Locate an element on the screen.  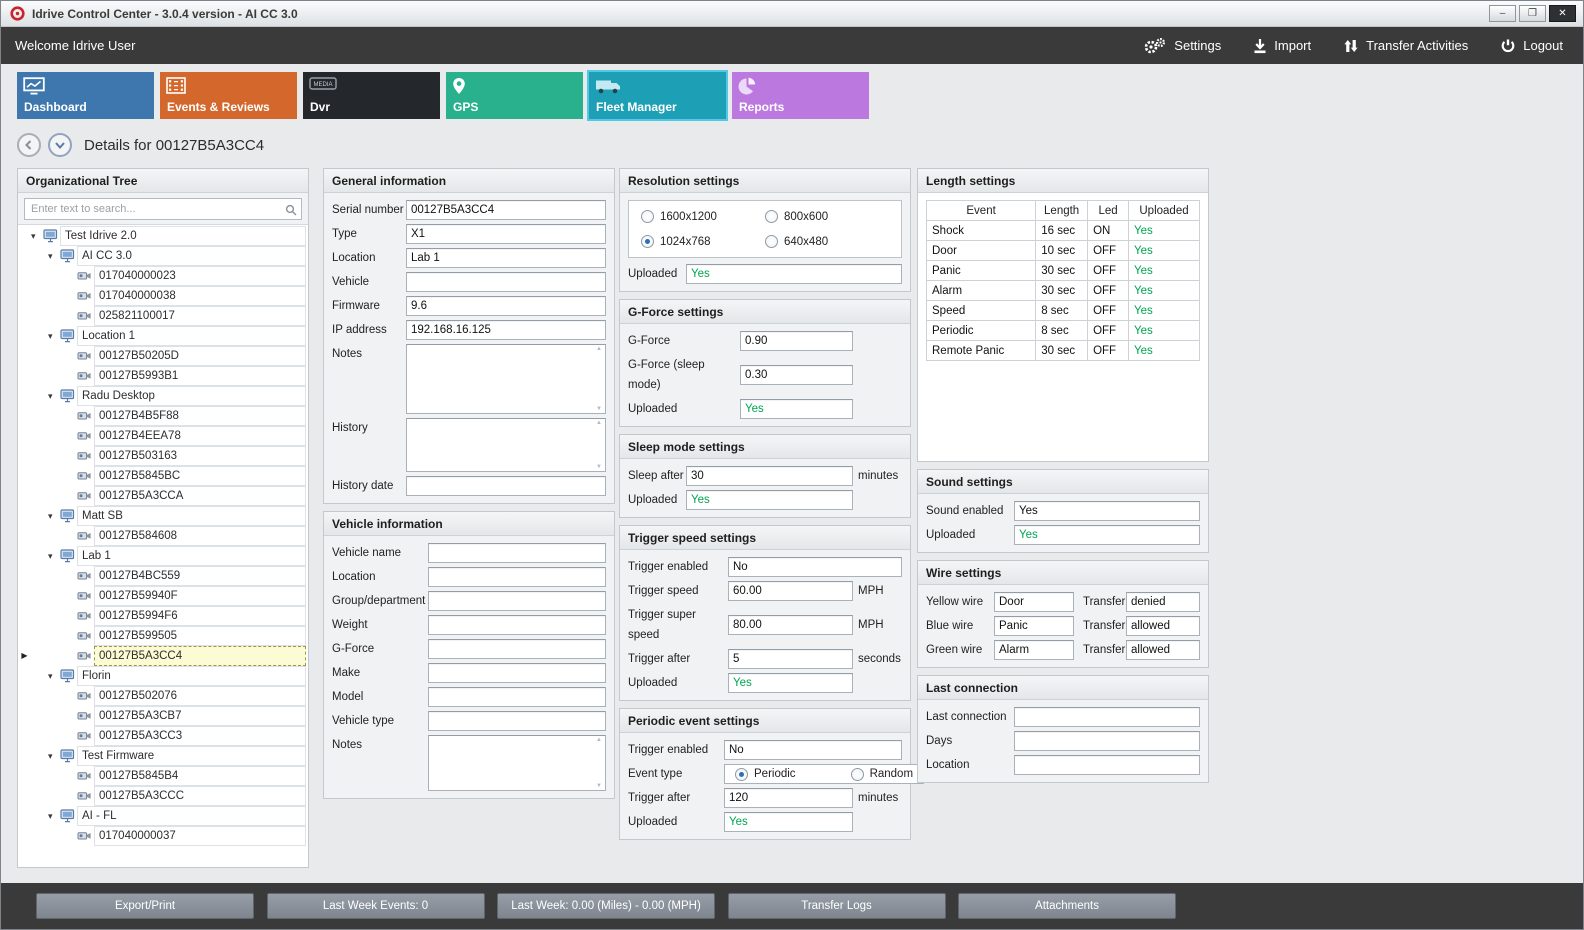
back-button is located at coordinates (29, 145).